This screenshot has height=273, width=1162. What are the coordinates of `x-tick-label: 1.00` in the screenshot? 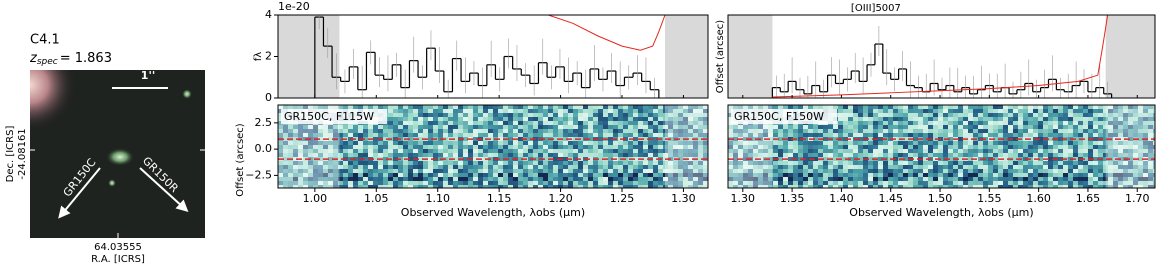 It's located at (315, 198).